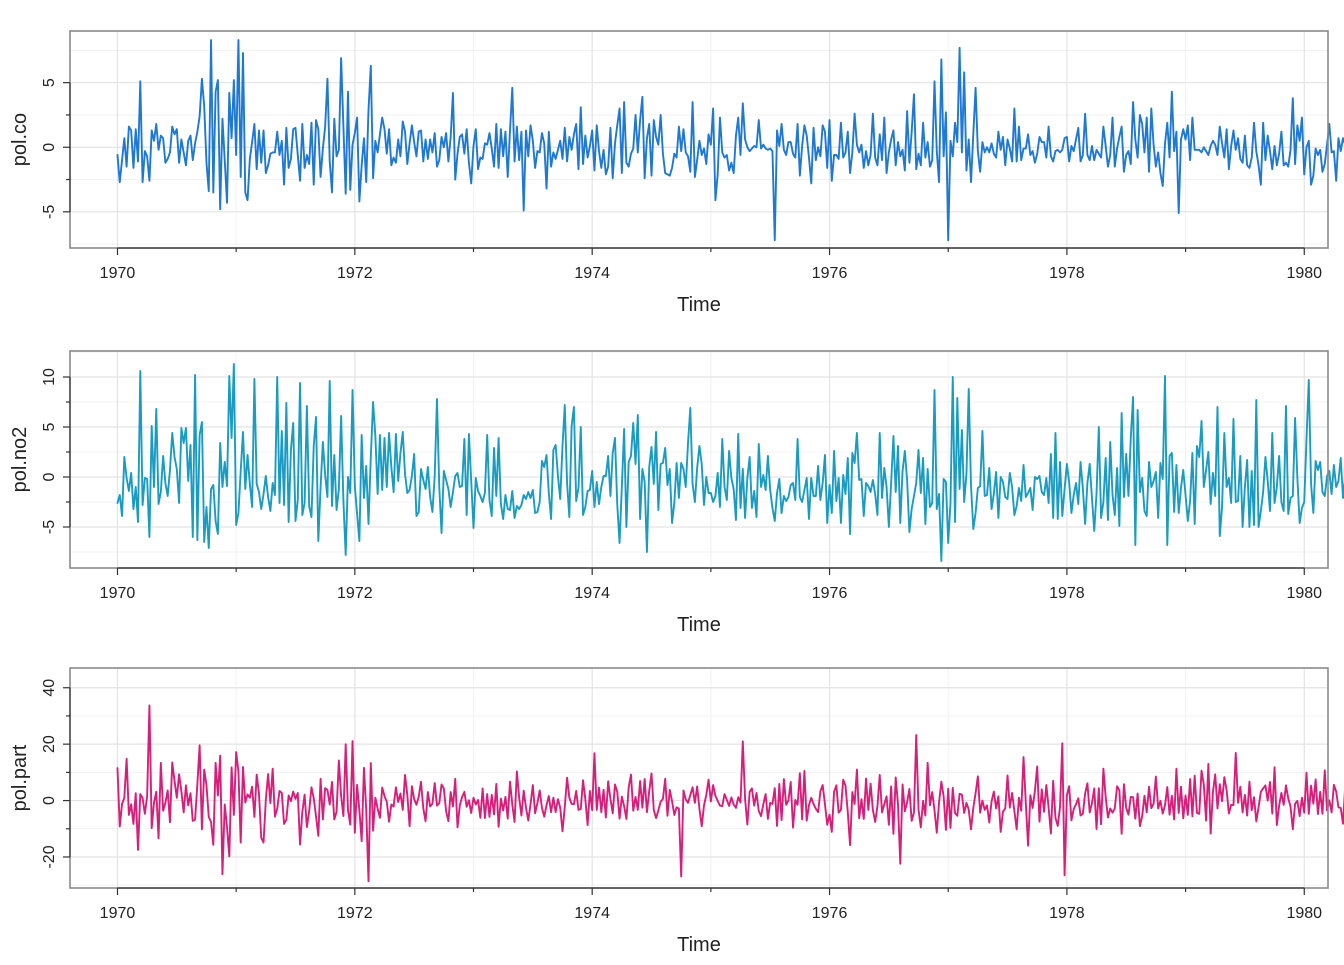 The height and width of the screenshot is (965, 1344). Describe the element at coordinates (20, 460) in the screenshot. I see `y-axis-title: pol.no2` at that location.